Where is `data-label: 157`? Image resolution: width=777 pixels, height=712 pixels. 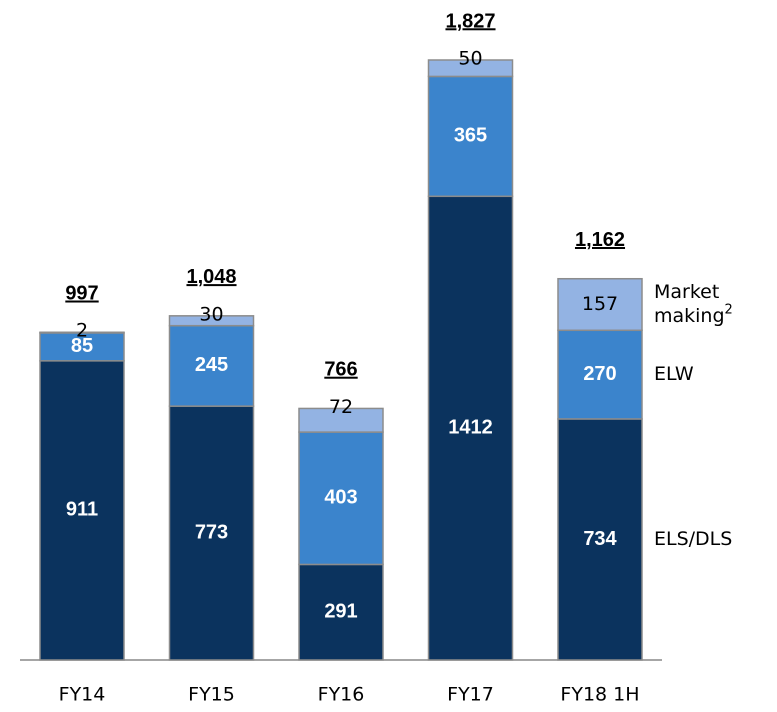
data-label: 157 is located at coordinates (600, 304).